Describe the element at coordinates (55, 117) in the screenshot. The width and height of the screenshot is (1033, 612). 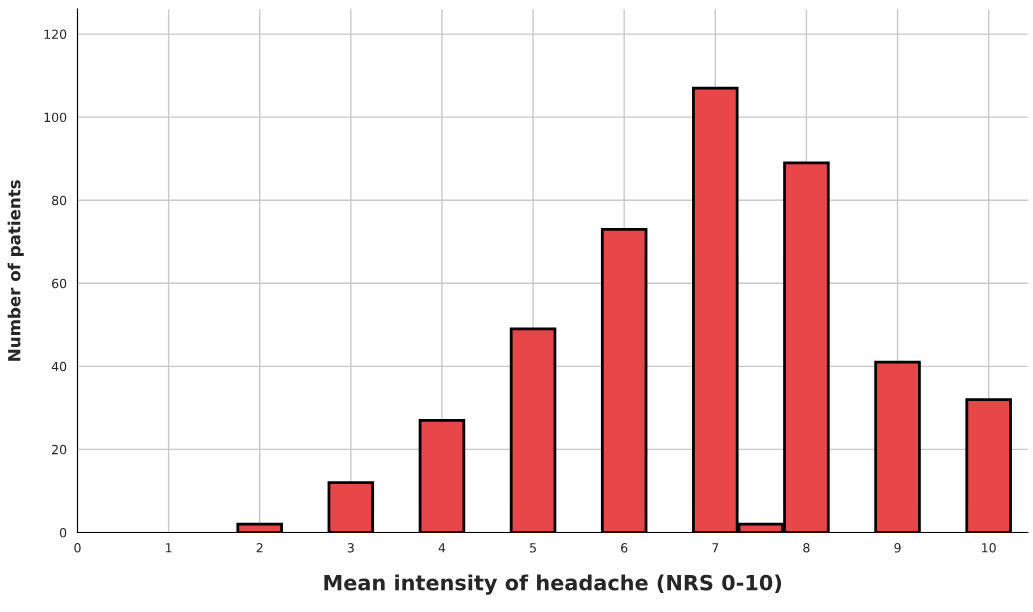
I see `y-tick-label: 100` at that location.